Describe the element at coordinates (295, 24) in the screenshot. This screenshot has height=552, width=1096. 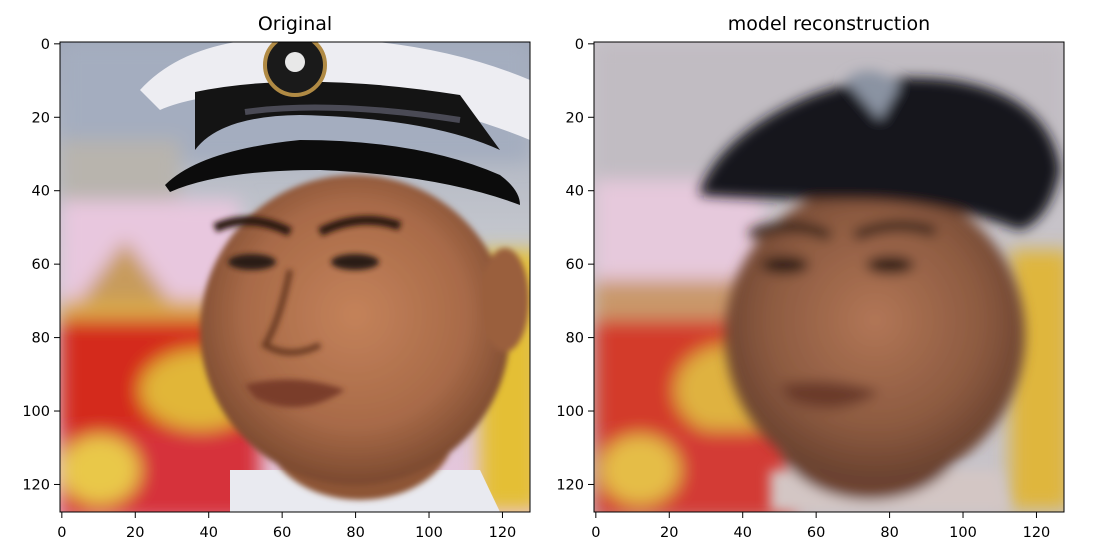
I see `subplot-title: Original` at that location.